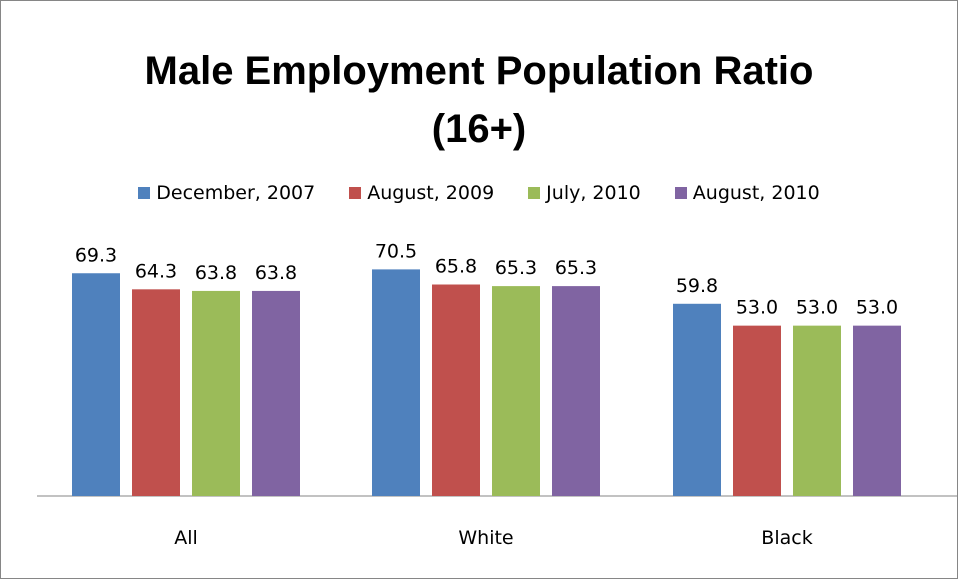  What do you see at coordinates (877, 308) in the screenshot?
I see `data-label-black-series-3: 53.0` at bounding box center [877, 308].